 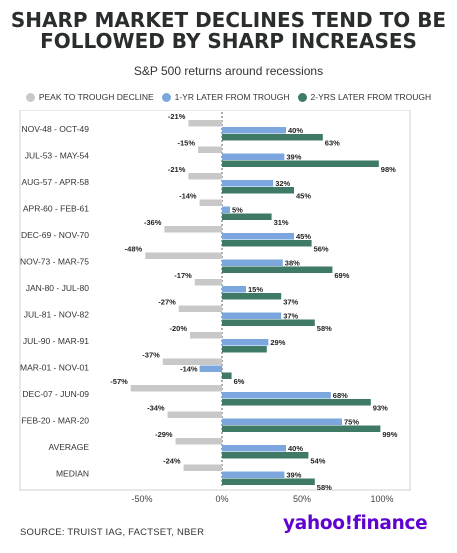 What do you see at coordinates (178, 328) in the screenshot?
I see `data-label: -20%` at bounding box center [178, 328].